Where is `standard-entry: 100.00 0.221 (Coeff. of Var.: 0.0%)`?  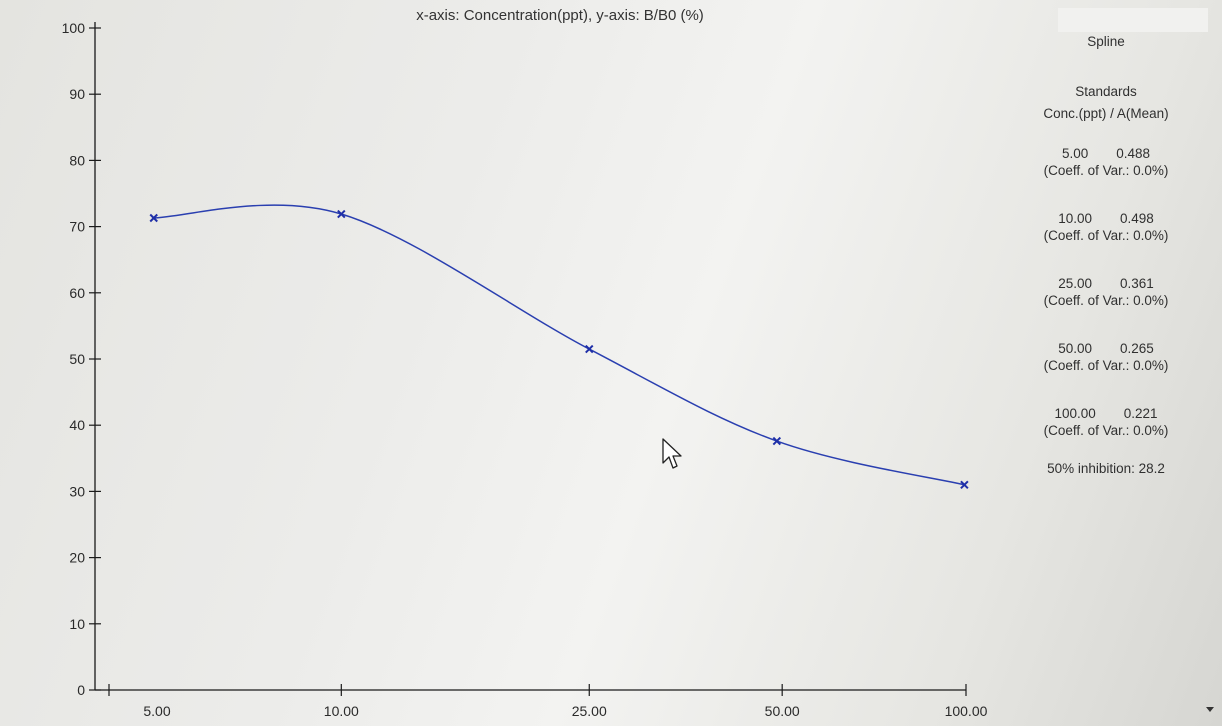
standard-entry: 100.00 0.221 (Coeff. of Var.: 0.0%) is located at coordinates (1106, 423).